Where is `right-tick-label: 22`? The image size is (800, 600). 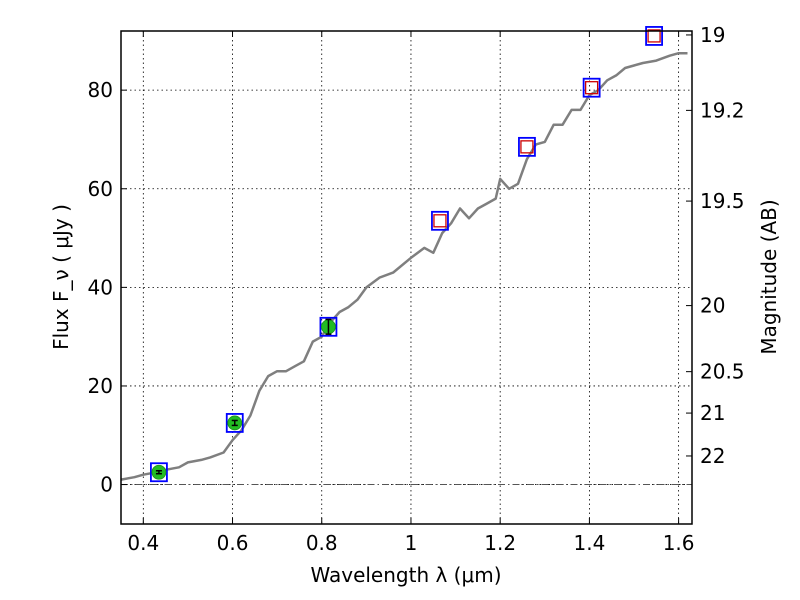 right-tick-label: 22 is located at coordinates (712, 456).